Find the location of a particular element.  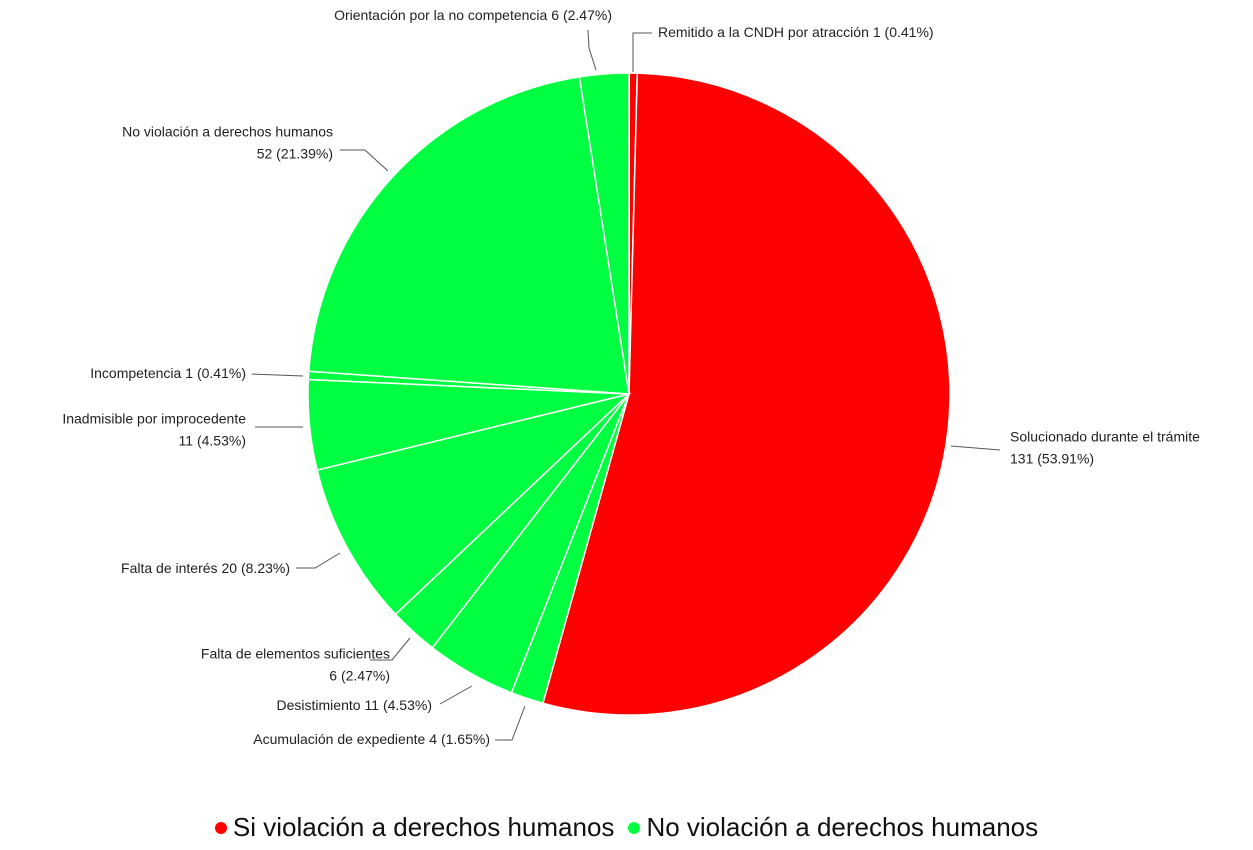

slice-label: Acumulación de expediente is located at coordinates (339, 739).